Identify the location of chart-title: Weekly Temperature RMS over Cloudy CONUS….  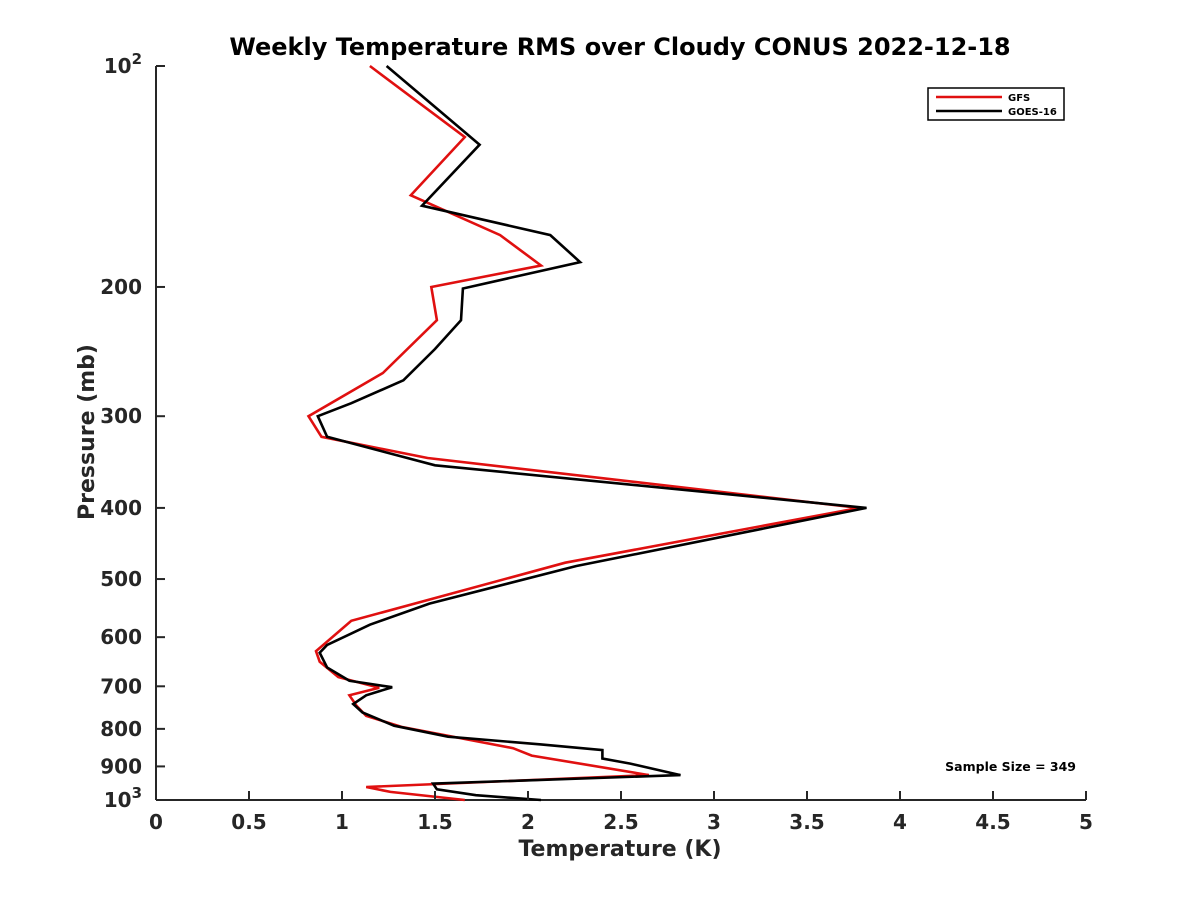
(619, 47).